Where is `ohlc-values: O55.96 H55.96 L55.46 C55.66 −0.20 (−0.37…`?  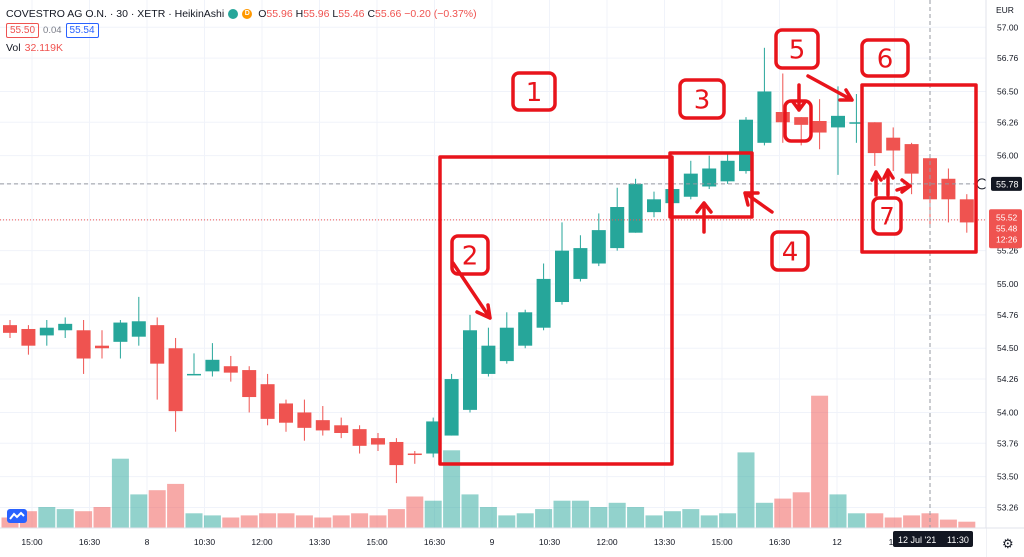 ohlc-values: O55.96 H55.96 L55.46 C55.66 −0.20 (−0.37… is located at coordinates (367, 14).